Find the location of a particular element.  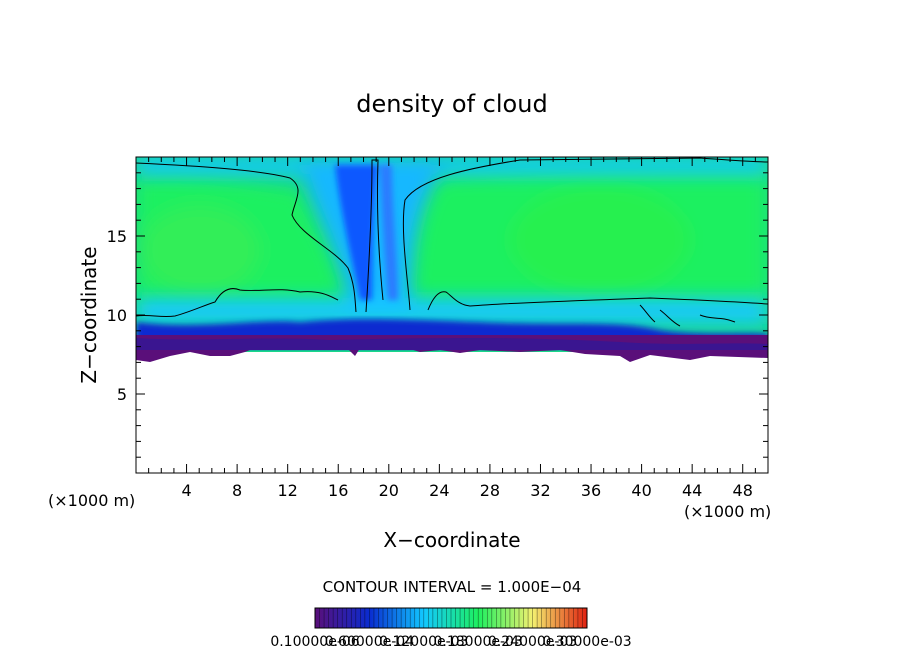

x-tick-label: 16 is located at coordinates (338, 490).